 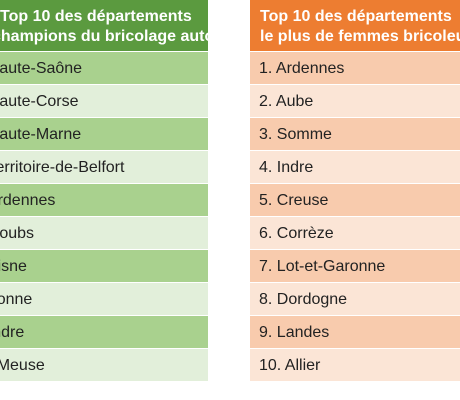 I want to click on table-row: 10. Allier, so click(x=355, y=364).